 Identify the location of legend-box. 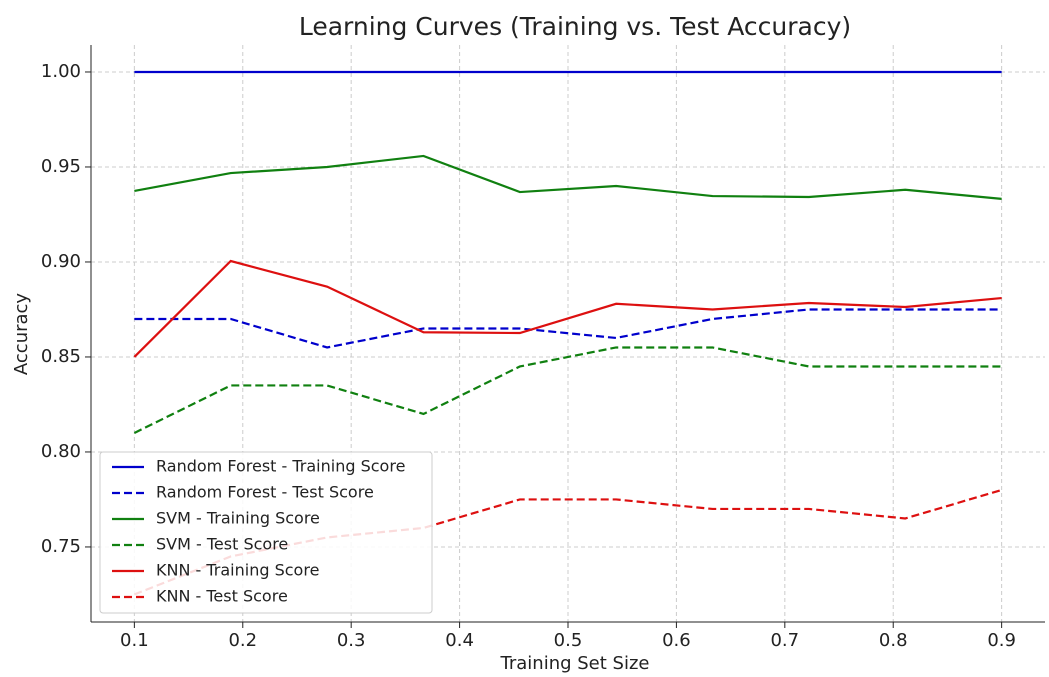
(266, 532).